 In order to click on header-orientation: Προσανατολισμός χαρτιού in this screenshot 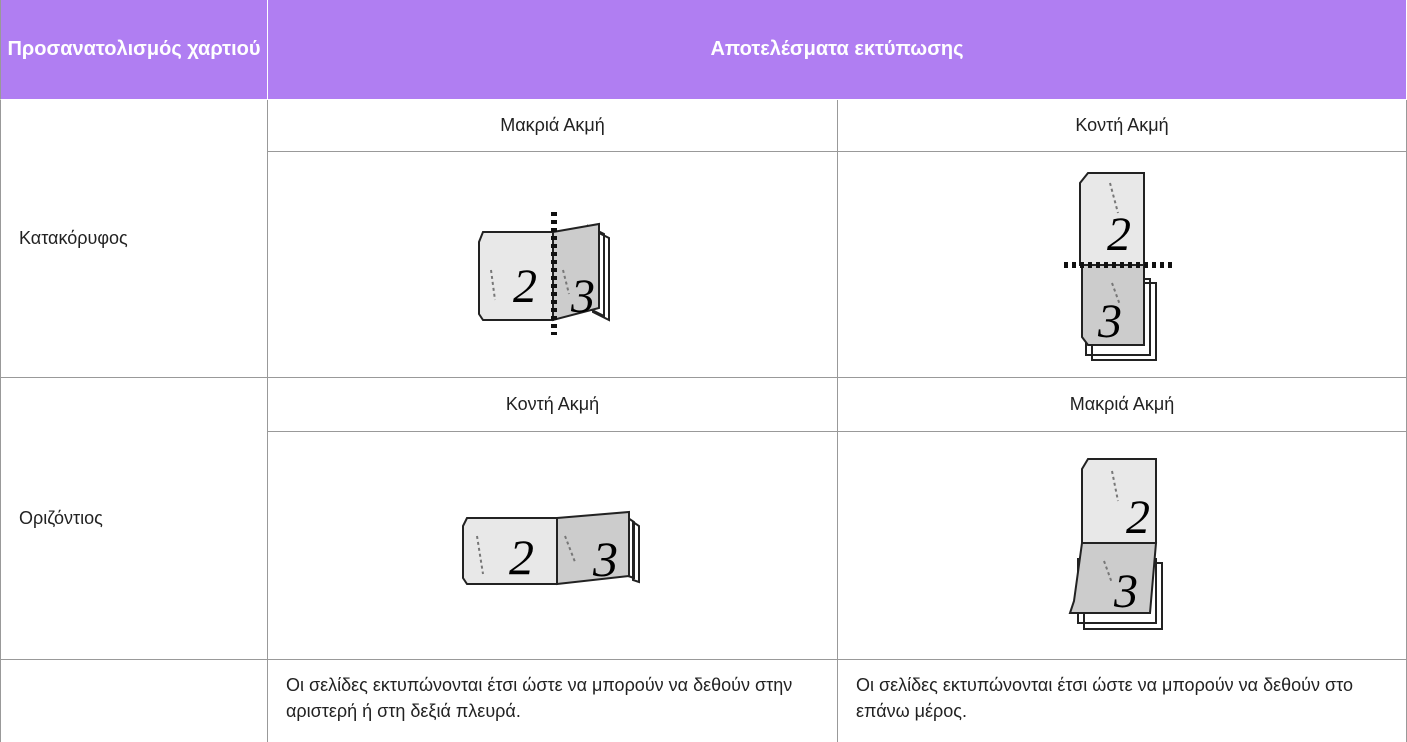, I will do `click(134, 50)`.